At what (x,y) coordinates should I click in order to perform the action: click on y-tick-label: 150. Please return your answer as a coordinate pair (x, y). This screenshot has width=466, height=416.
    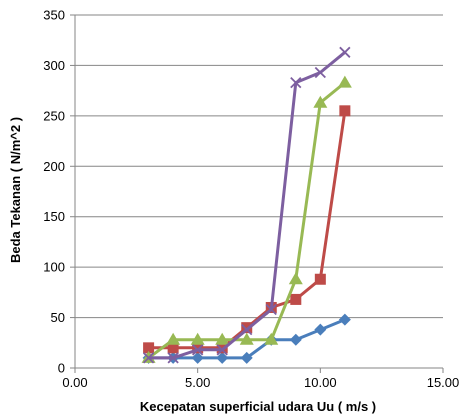
    Looking at the image, I should click on (54, 216).